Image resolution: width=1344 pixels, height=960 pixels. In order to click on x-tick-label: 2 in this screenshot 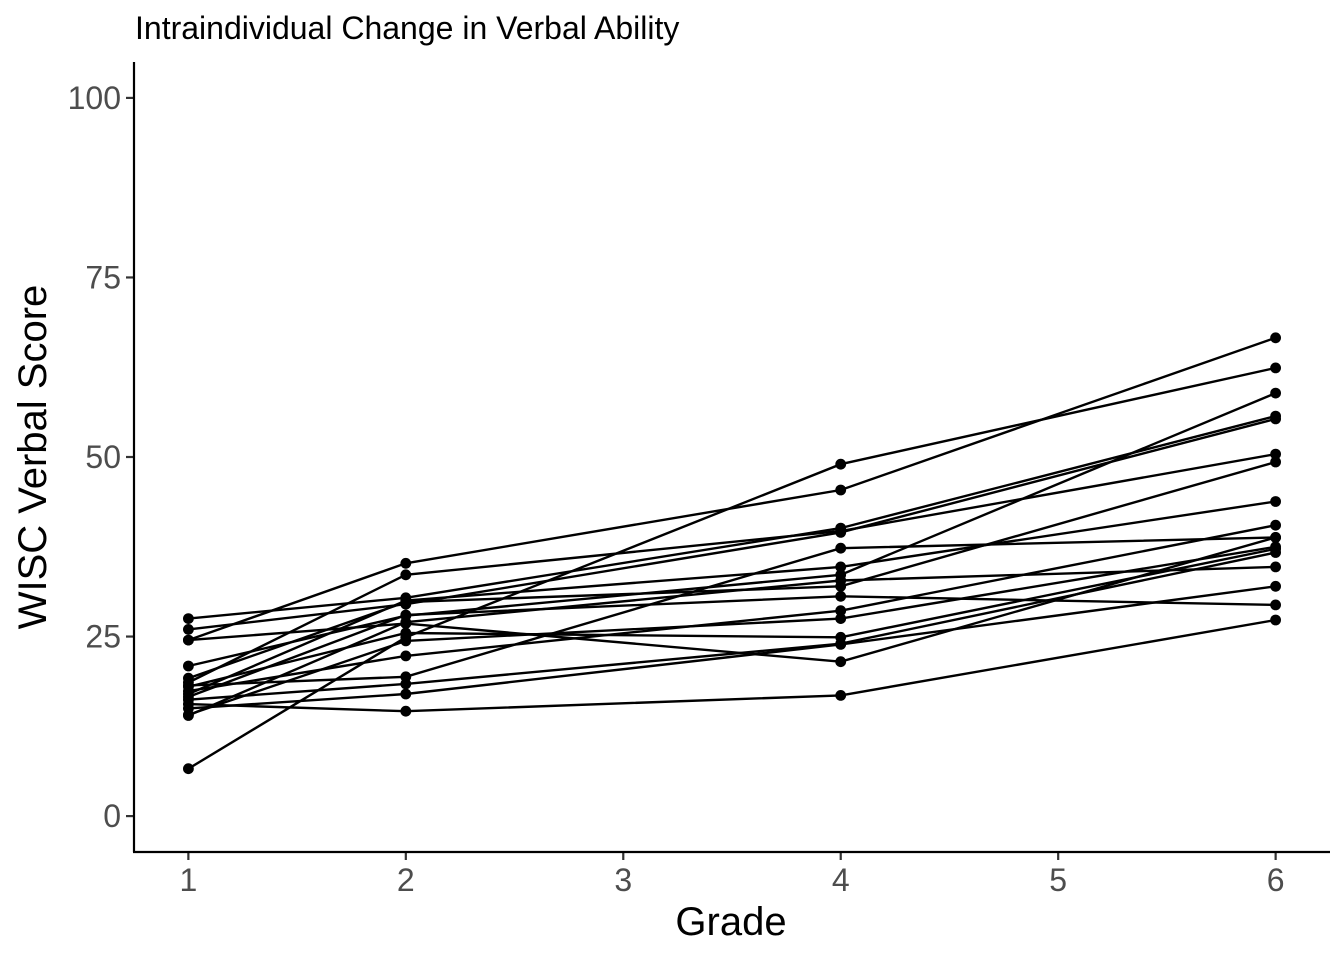, I will do `click(406, 880)`.